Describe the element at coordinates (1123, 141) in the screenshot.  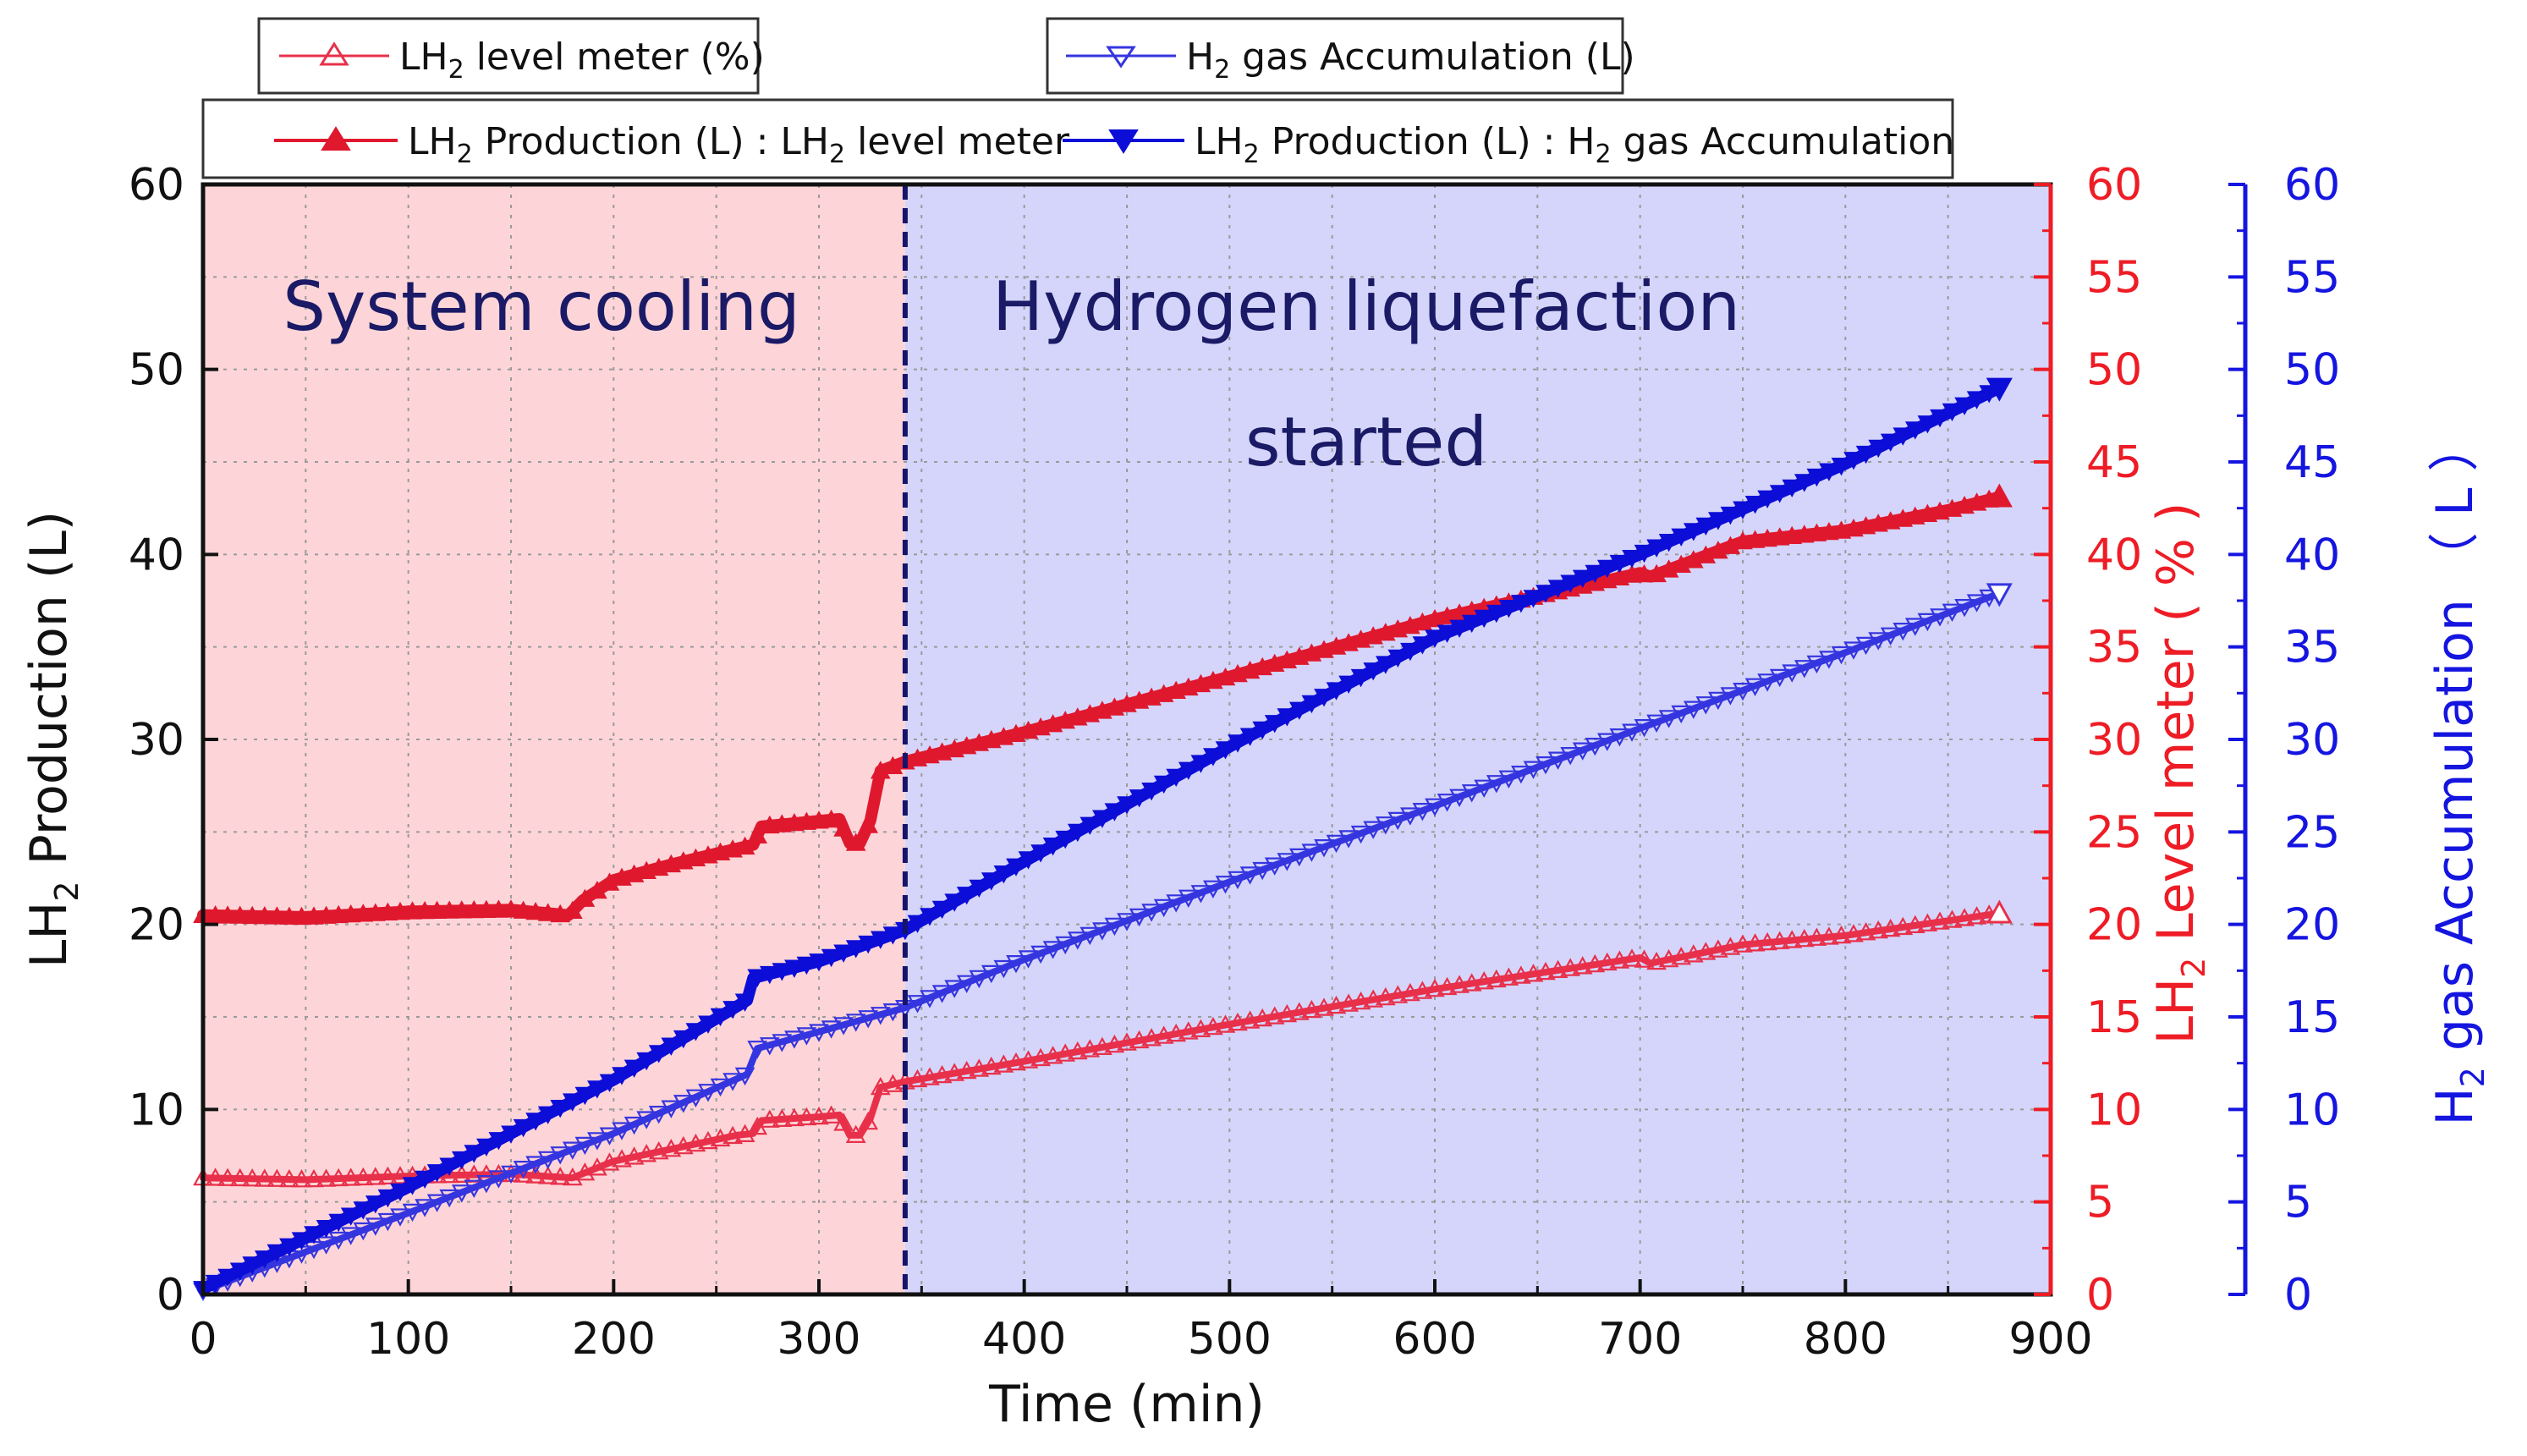
I see `legend-marker-prod-accum` at that location.